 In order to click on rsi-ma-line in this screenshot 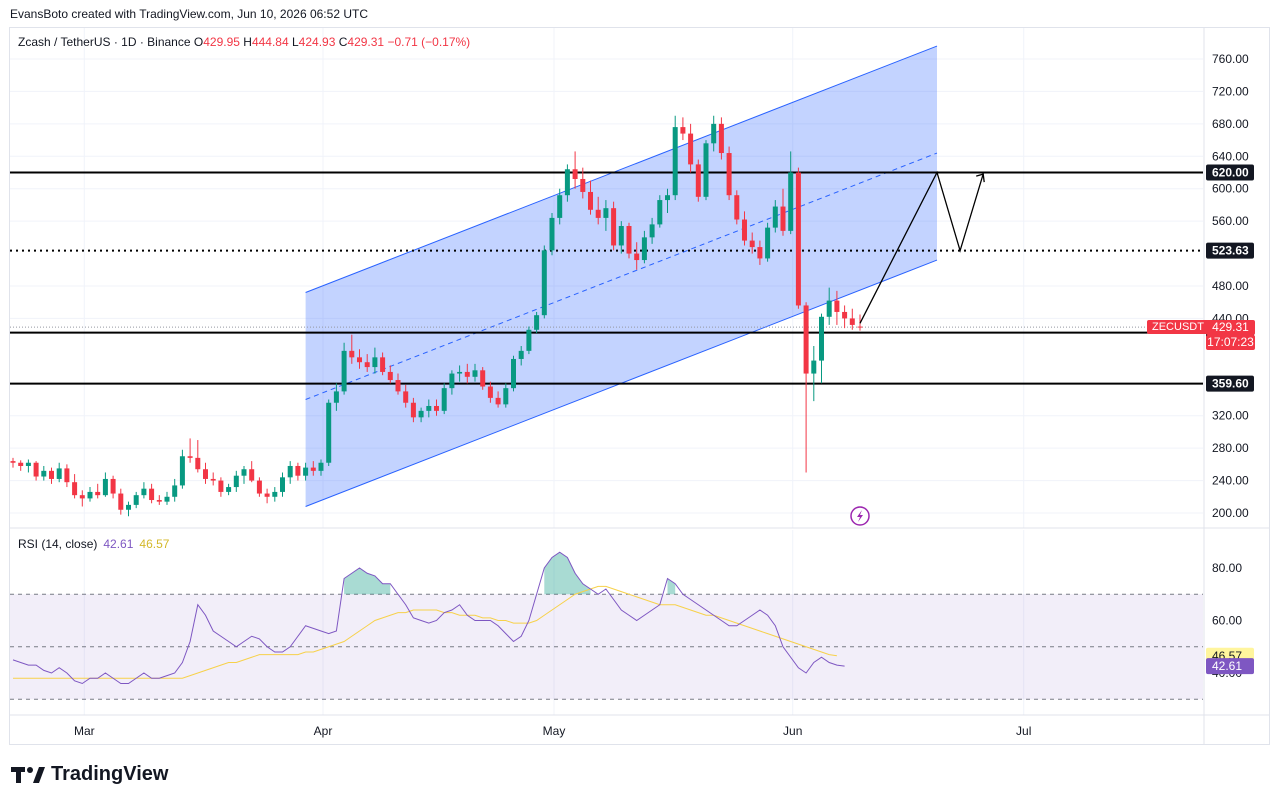, I will do `click(425, 632)`.